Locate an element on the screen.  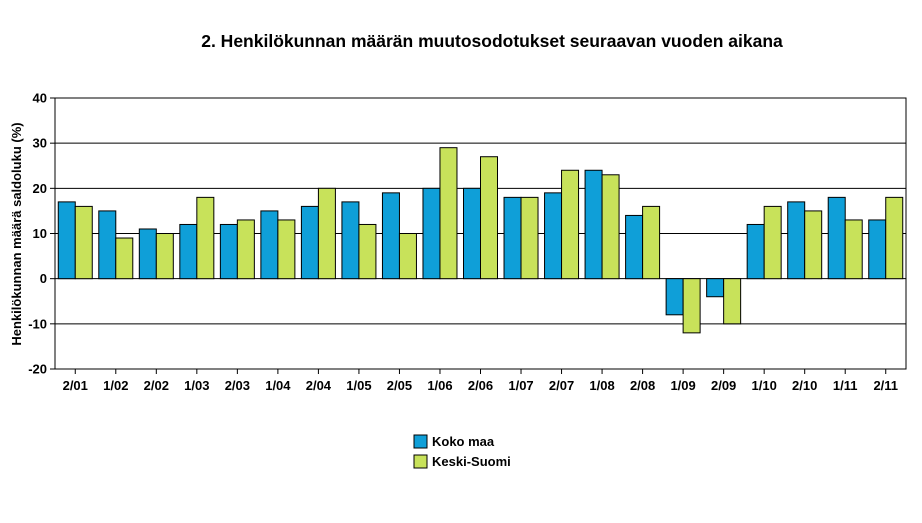
x-tick-label: 2/07 is located at coordinates (561, 385).